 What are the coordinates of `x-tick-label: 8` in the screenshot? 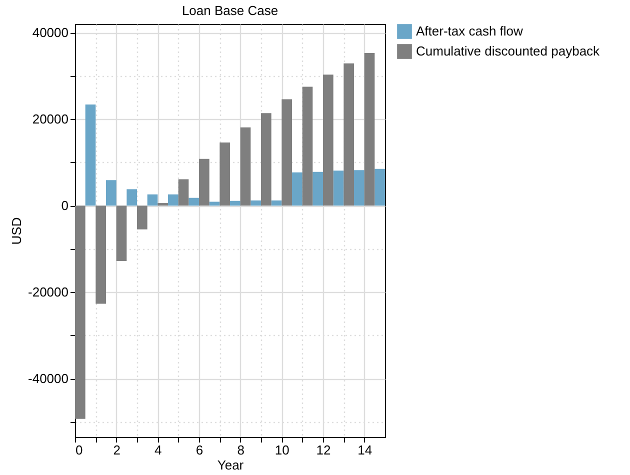 It's located at (240, 450).